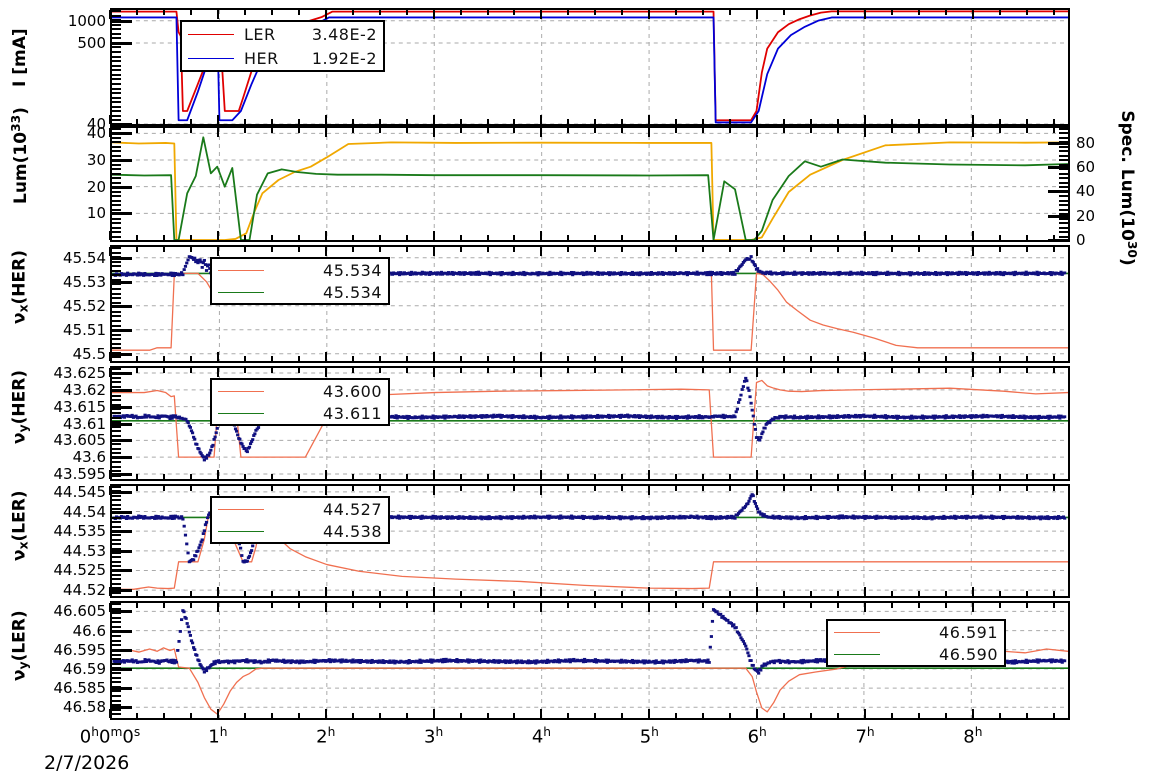 Image resolution: width=1154 pixels, height=782 pixels. Describe the element at coordinates (968, 632) in the screenshot. I see `legend-value: 46.591` at that location.